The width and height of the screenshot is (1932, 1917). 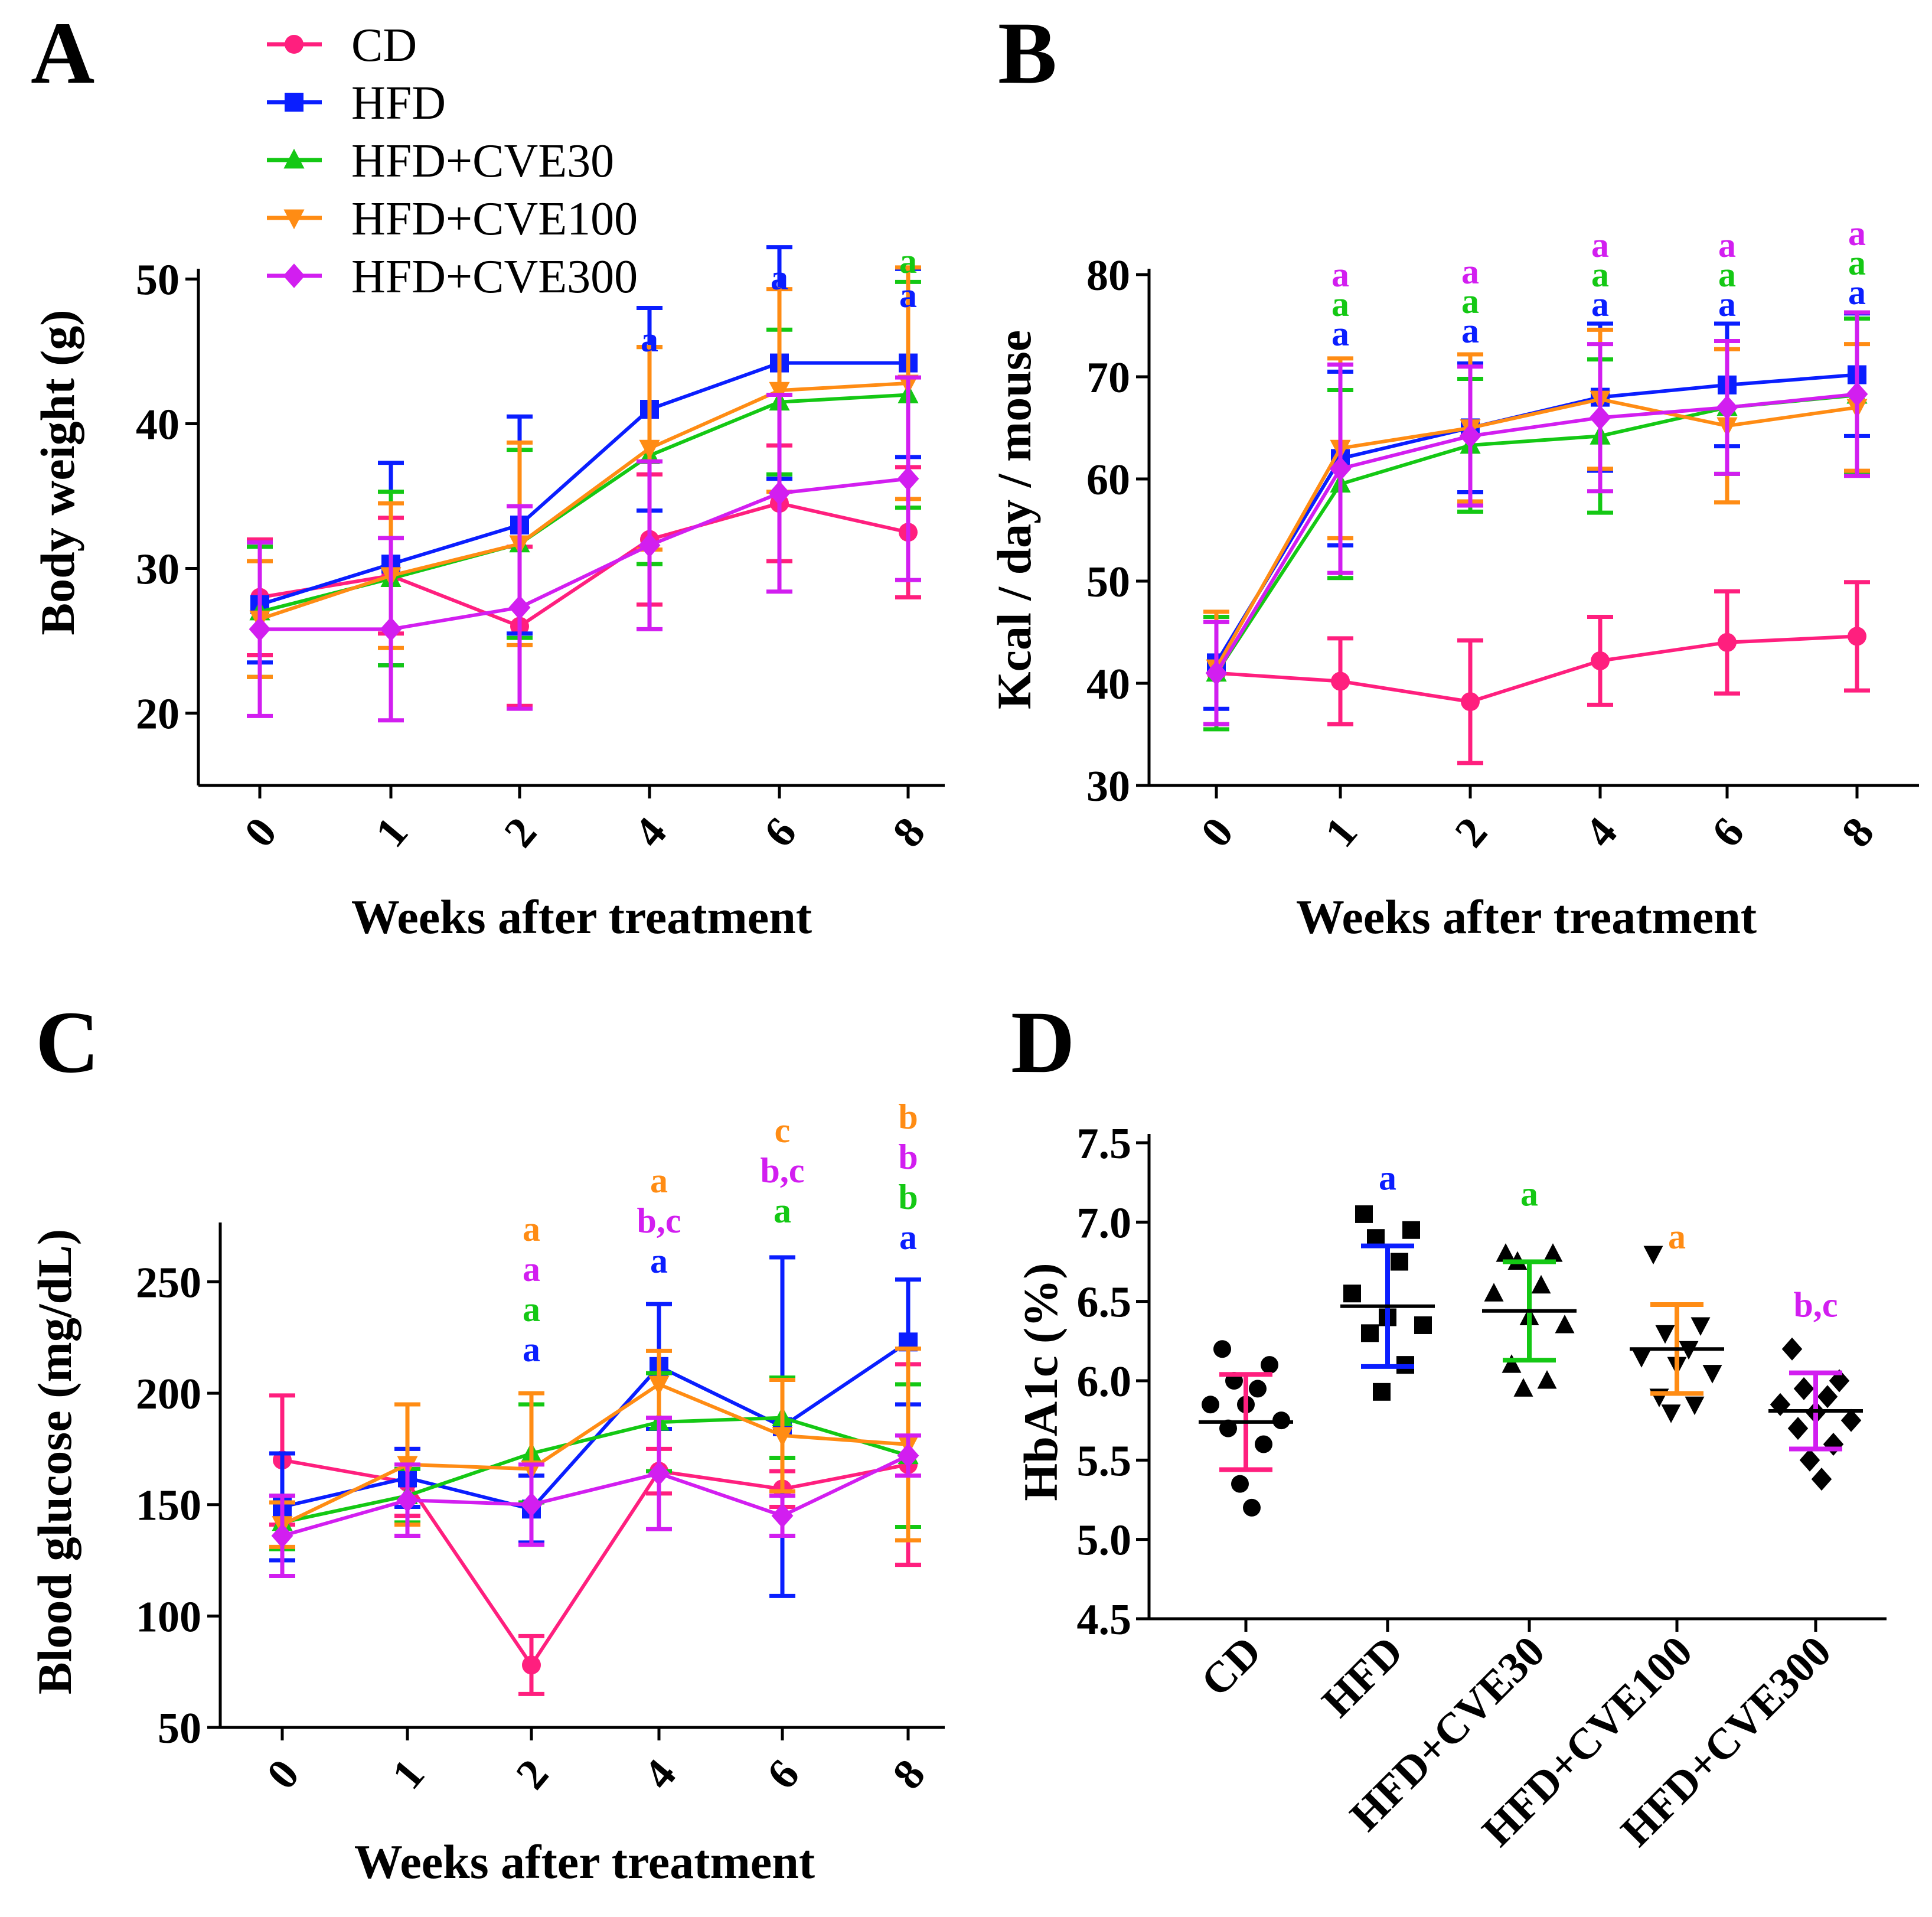 What do you see at coordinates (1108, 480) in the screenshot?
I see `y-tick-label: 60` at bounding box center [1108, 480].